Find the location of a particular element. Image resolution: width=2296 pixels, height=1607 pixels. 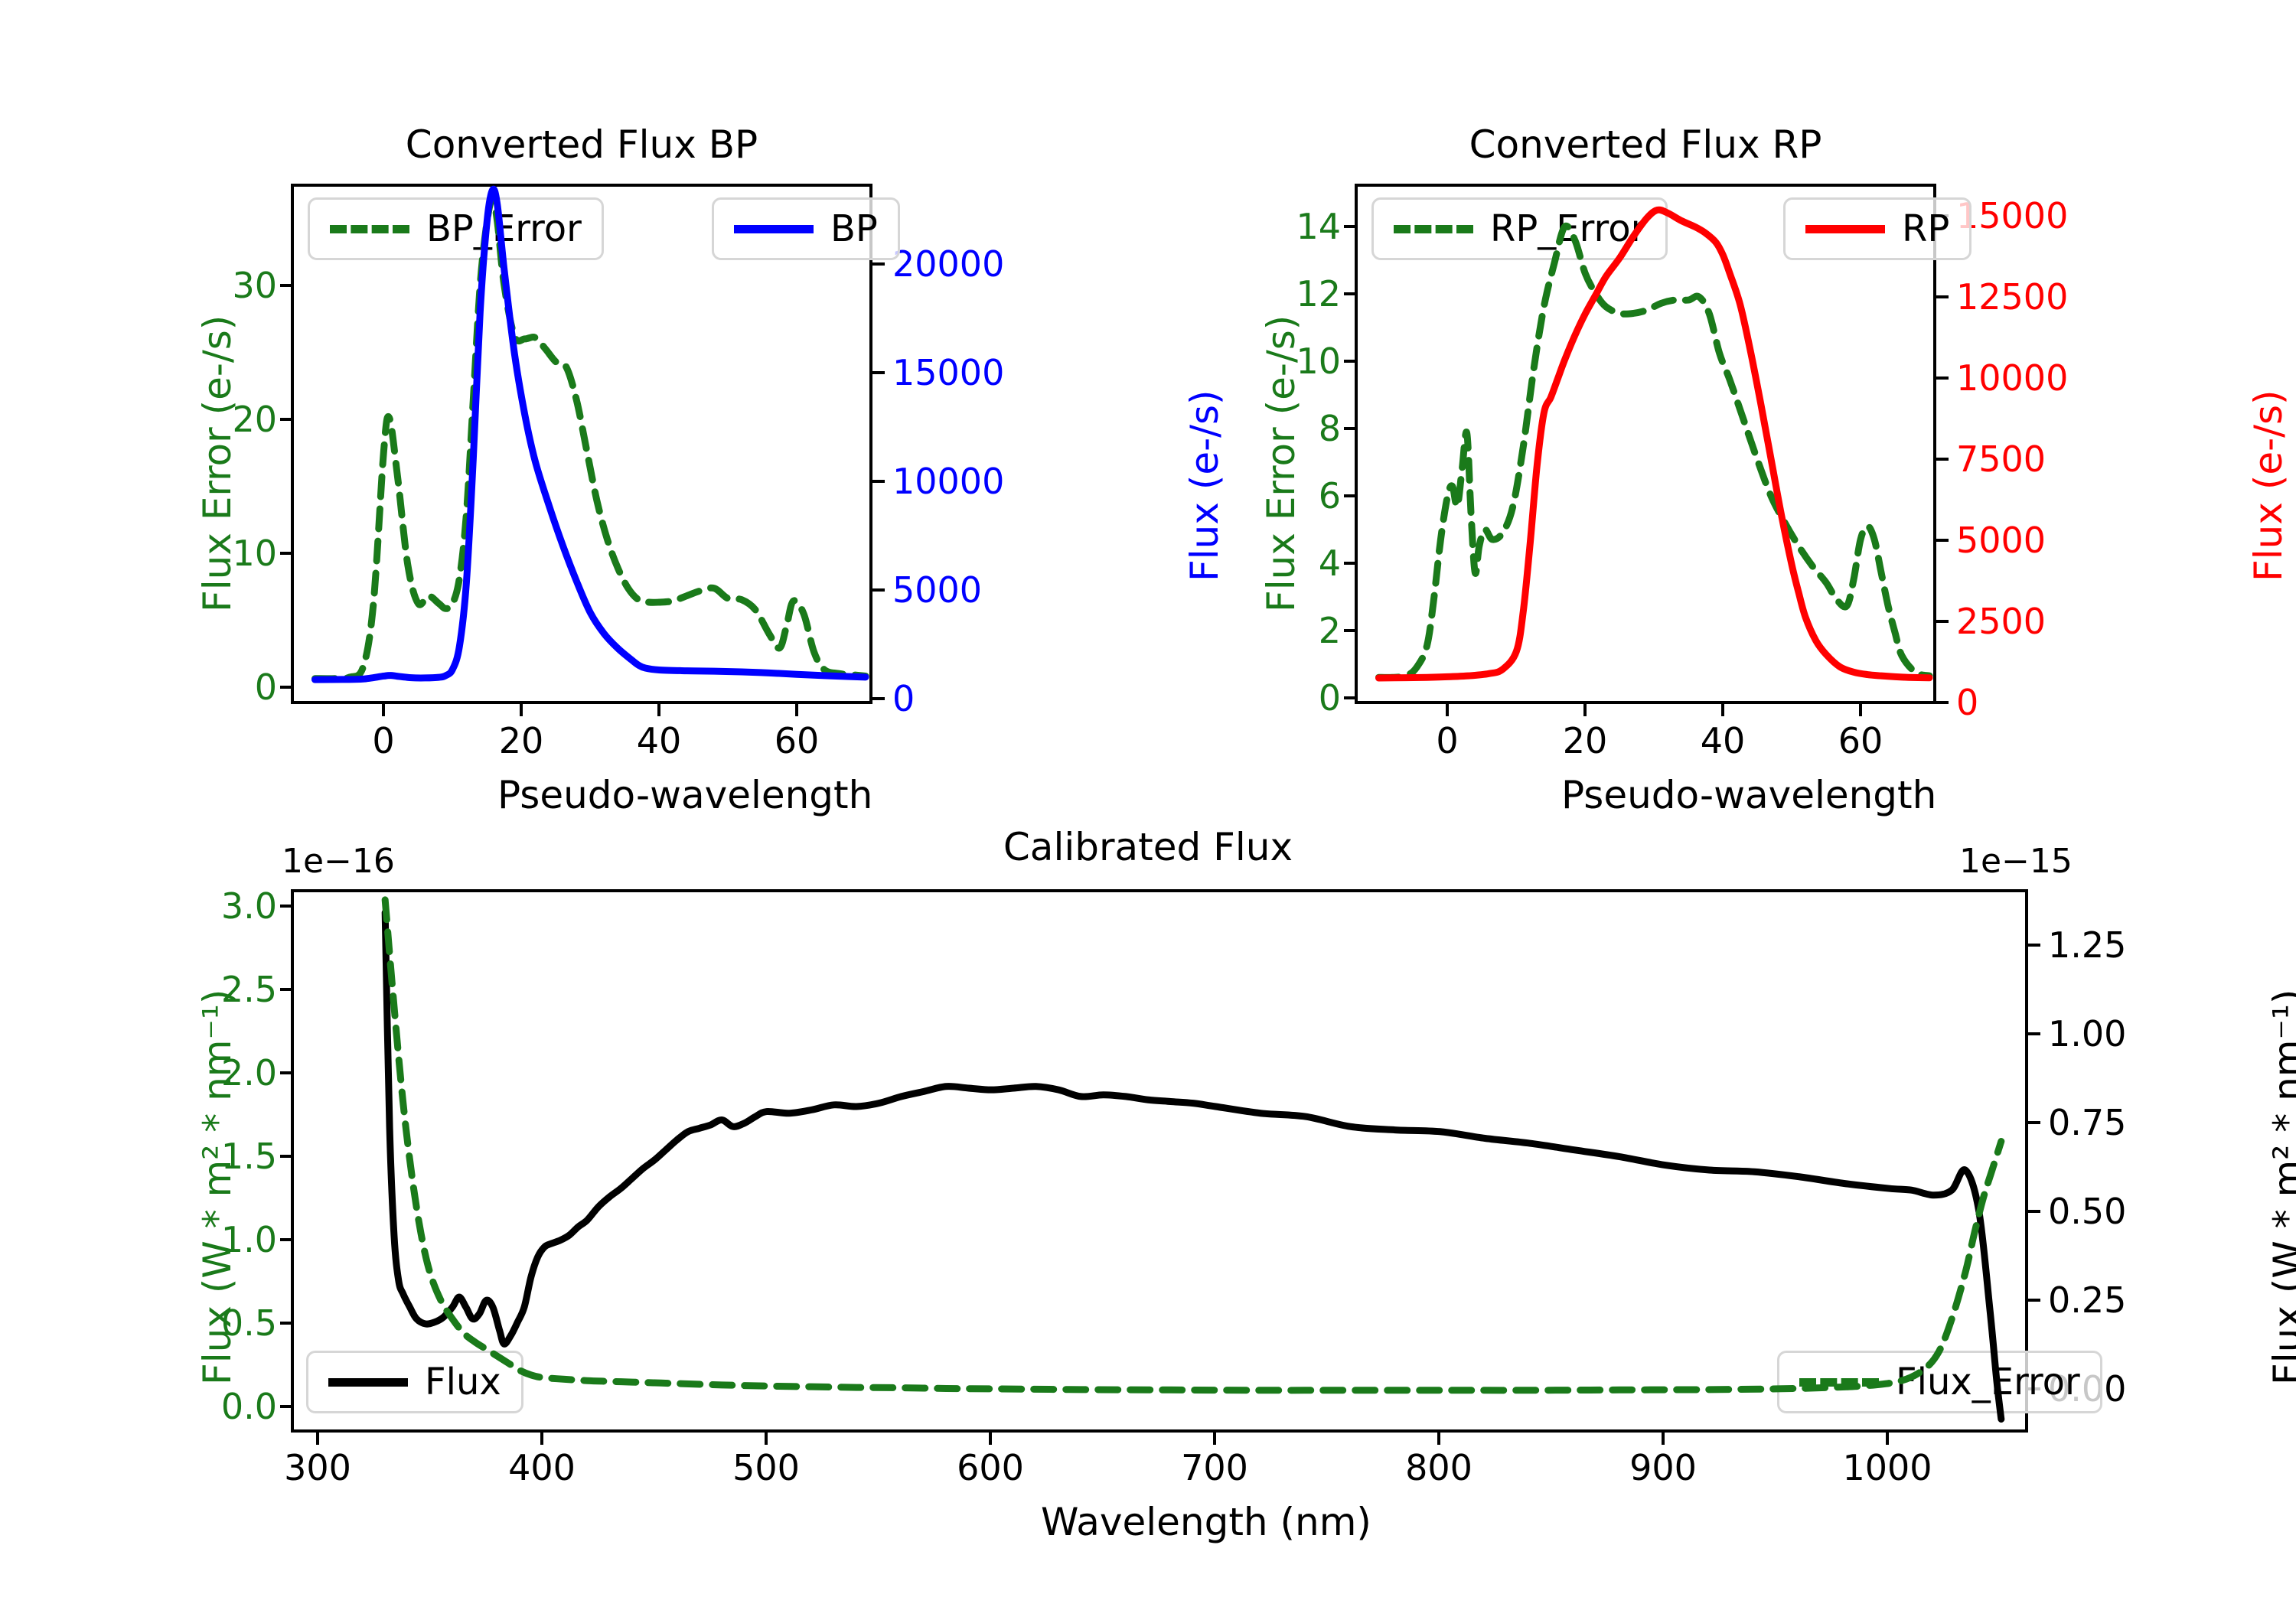

rp-rtick-5: 12500 is located at coordinates (2012, 297).